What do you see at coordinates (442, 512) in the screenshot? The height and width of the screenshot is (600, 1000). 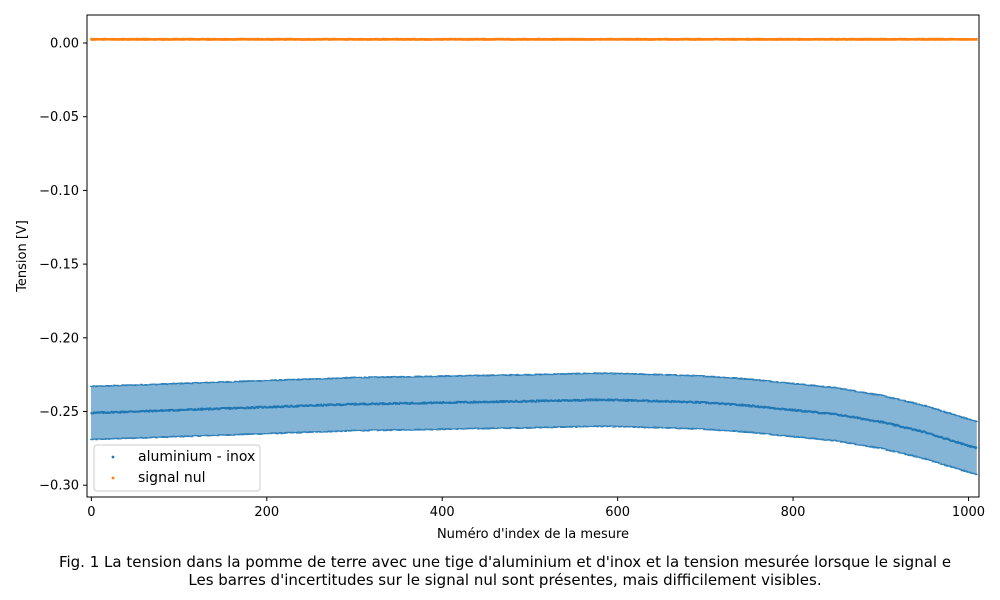 I see `x-tick-label: 400` at bounding box center [442, 512].